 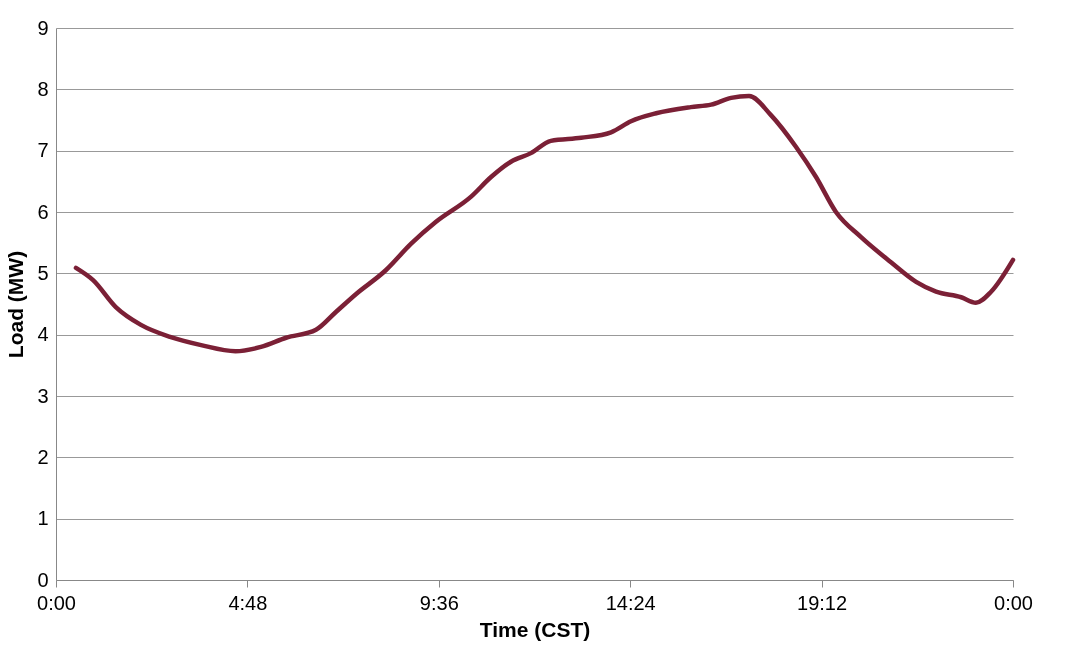 I want to click on y-tick-label: 0, so click(x=43, y=579).